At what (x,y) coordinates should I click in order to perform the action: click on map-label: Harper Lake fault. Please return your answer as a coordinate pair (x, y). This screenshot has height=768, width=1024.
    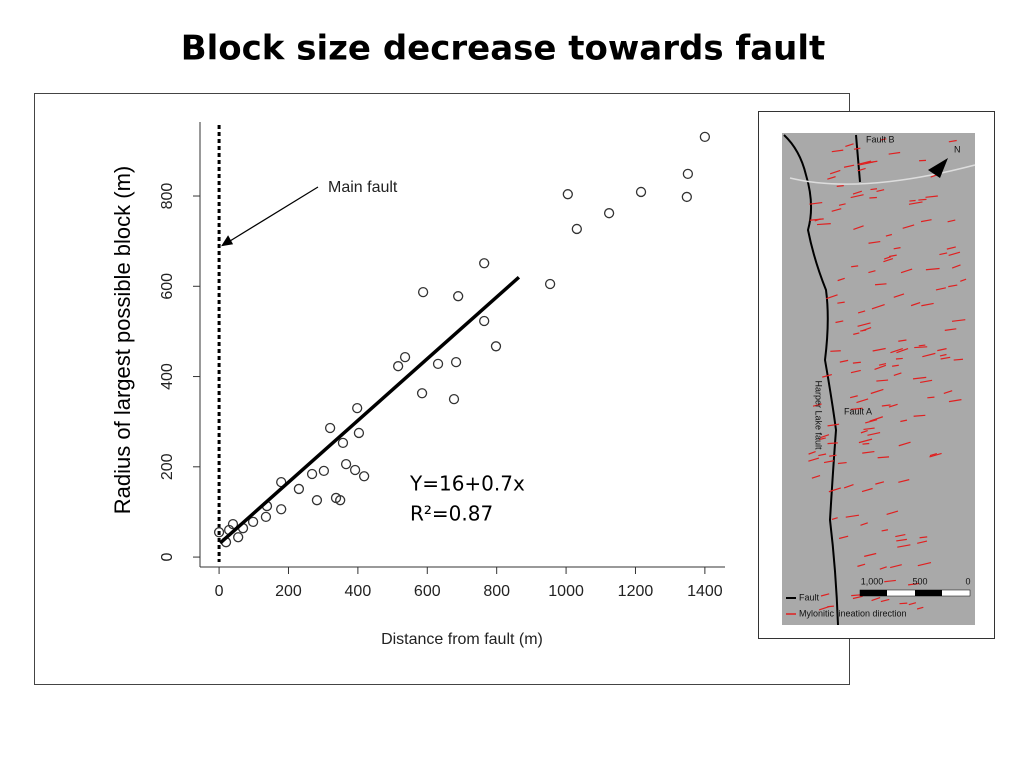
    Looking at the image, I should click on (819, 415).